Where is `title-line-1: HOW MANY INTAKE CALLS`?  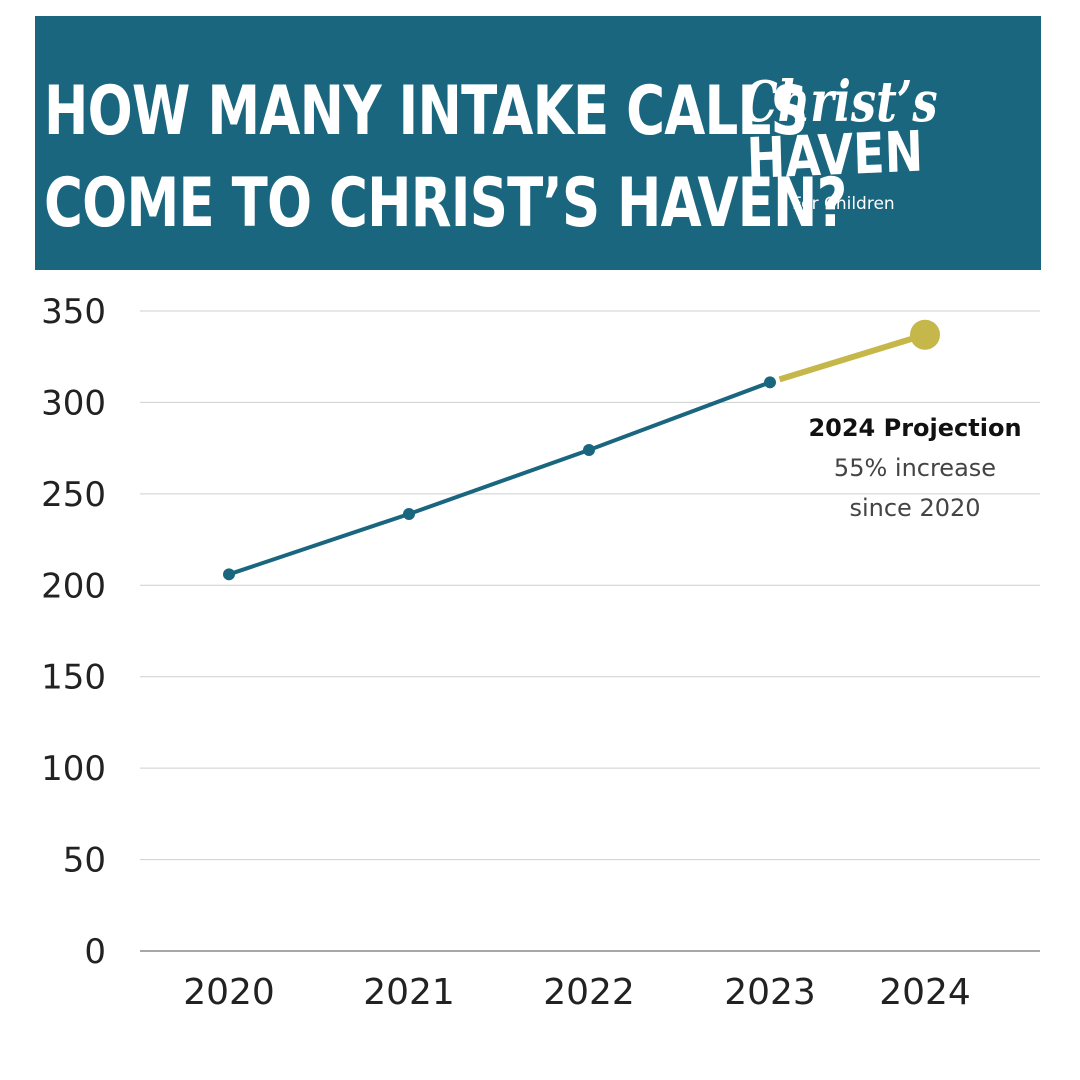 title-line-1: HOW MANY INTAKE CALLS is located at coordinates (426, 111).